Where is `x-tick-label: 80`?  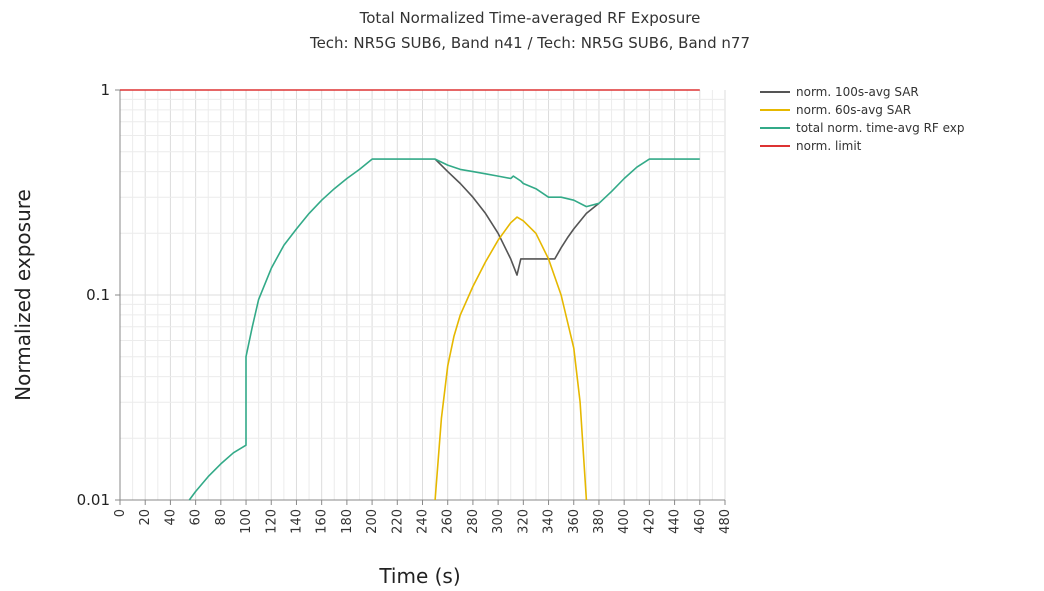 x-tick-label: 80 is located at coordinates (221, 517).